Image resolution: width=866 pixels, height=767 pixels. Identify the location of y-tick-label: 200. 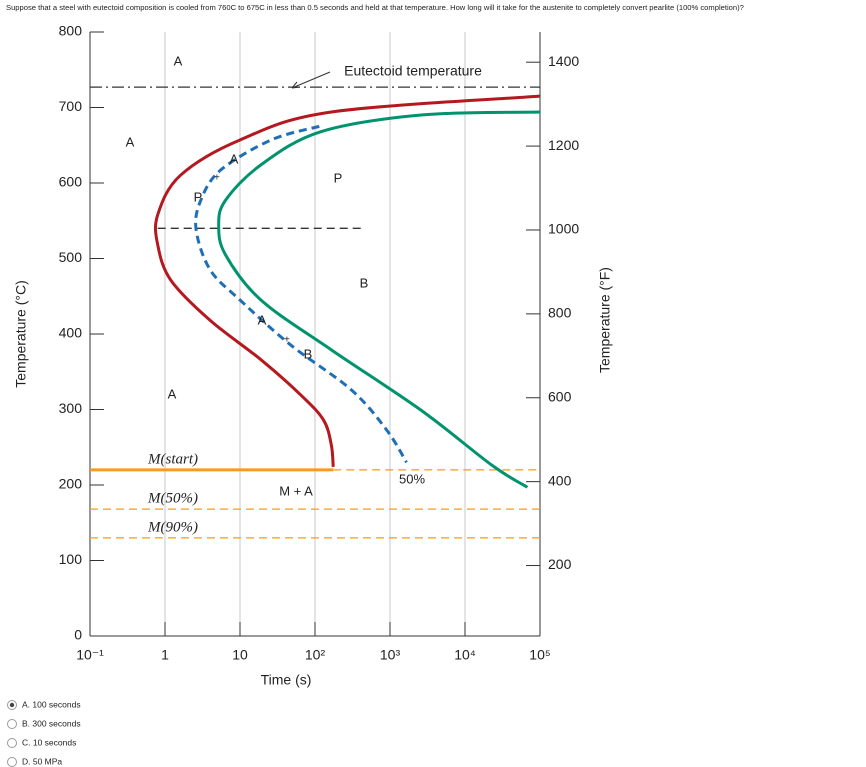
(71, 484).